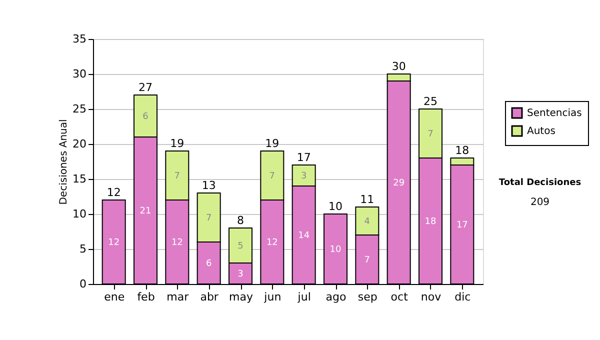 The height and width of the screenshot is (340, 600). Describe the element at coordinates (368, 297) in the screenshot. I see `x-tick-label: sep` at that location.